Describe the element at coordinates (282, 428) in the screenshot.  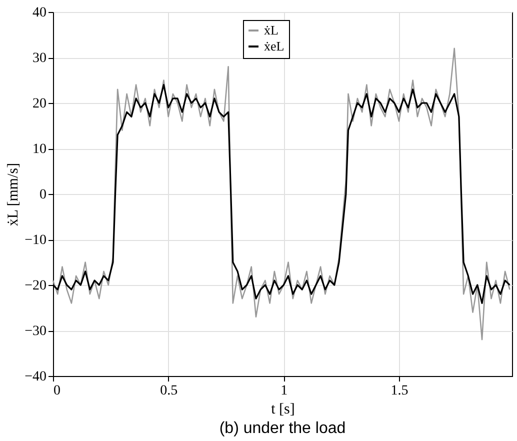
I see `text: (b) under the load` at that location.